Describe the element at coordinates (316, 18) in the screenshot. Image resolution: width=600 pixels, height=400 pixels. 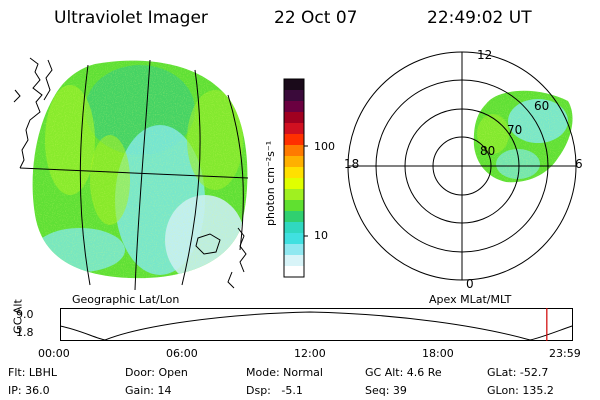
I see `date-label: 22 Oct 07` at that location.